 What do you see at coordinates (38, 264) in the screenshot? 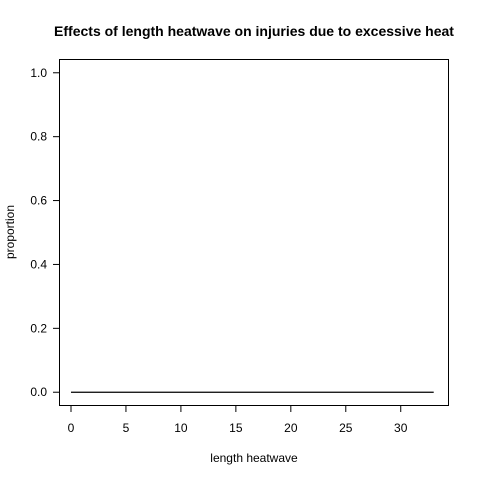
I see `y-tick-label: 0.4` at bounding box center [38, 264].